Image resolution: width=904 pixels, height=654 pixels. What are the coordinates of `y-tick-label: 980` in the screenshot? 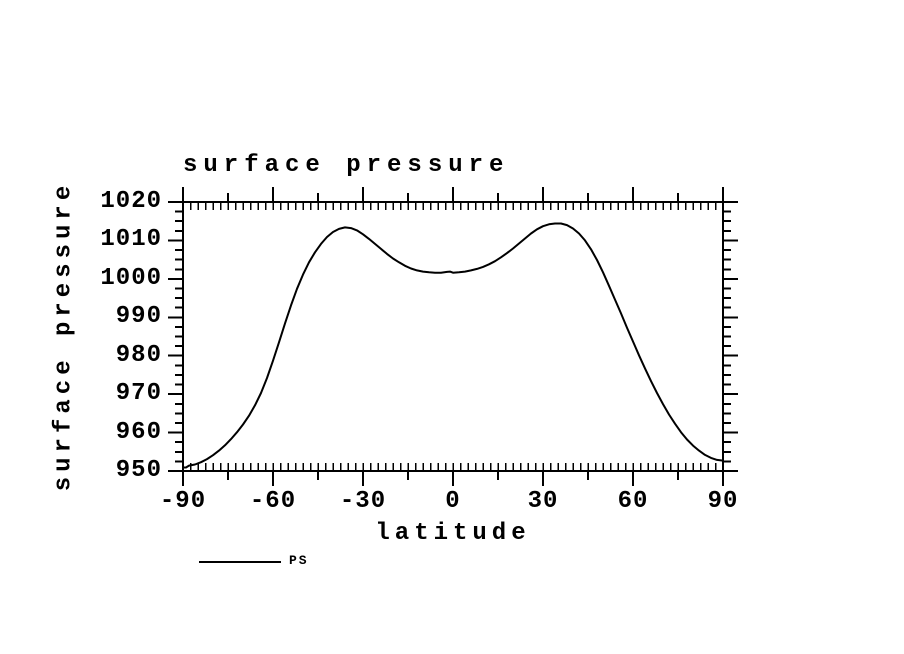 It's located at (138, 355).